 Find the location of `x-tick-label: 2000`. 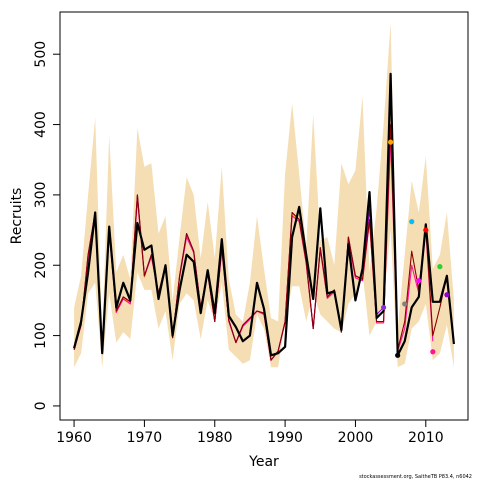

x-tick-label: 2000 is located at coordinates (356, 438).